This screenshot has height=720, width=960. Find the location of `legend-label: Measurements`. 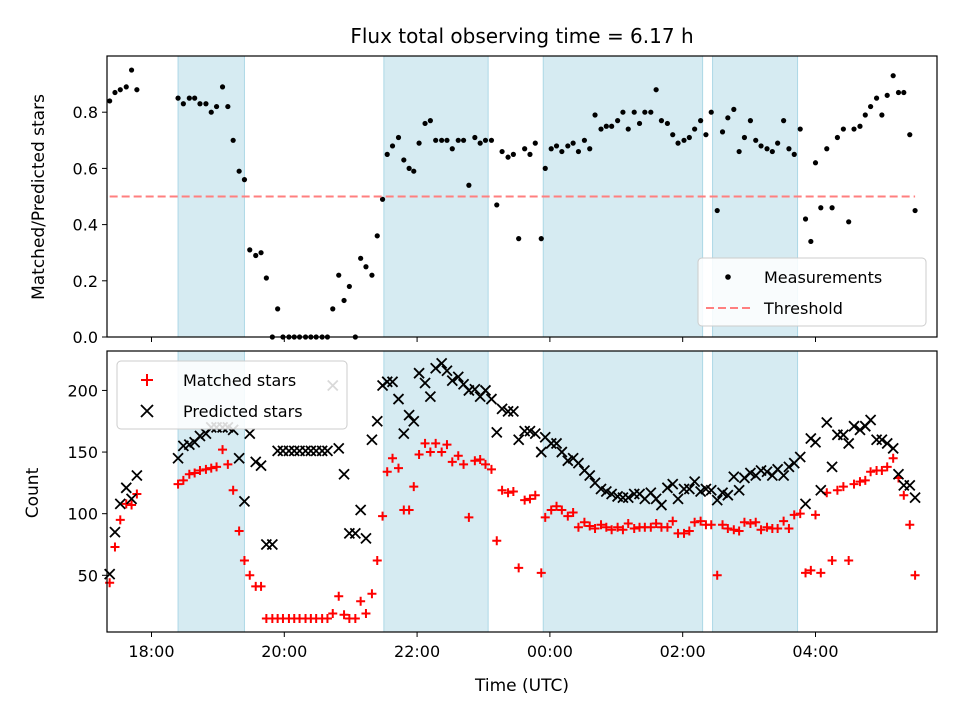

legend-label: Measurements is located at coordinates (823, 277).